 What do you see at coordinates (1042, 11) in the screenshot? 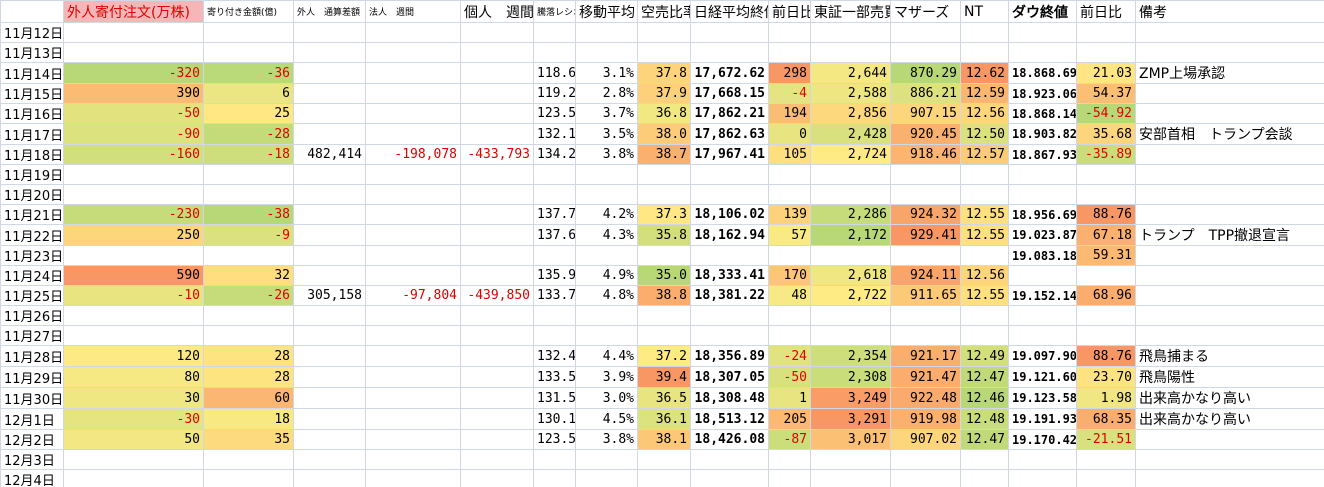
I see `column-header: ダウ終値` at bounding box center [1042, 11].